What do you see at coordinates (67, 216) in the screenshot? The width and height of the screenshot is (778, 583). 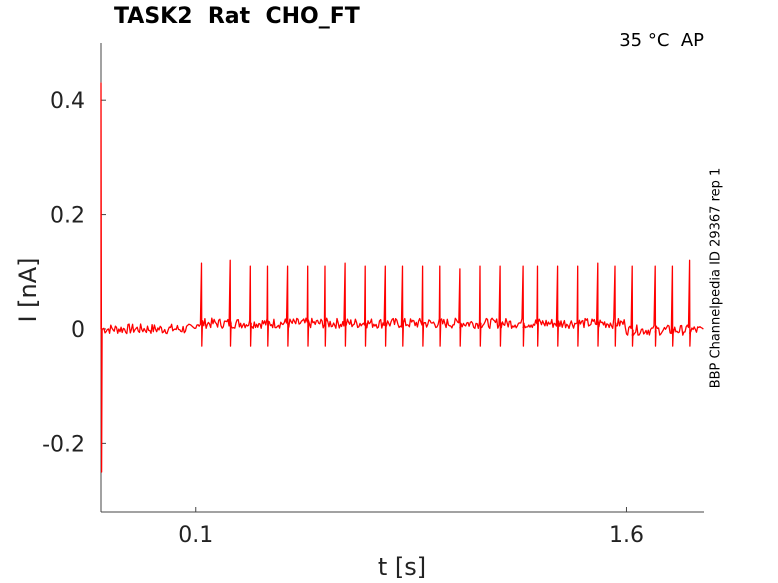 I see `y-tick-label: 0.2` at bounding box center [67, 216].